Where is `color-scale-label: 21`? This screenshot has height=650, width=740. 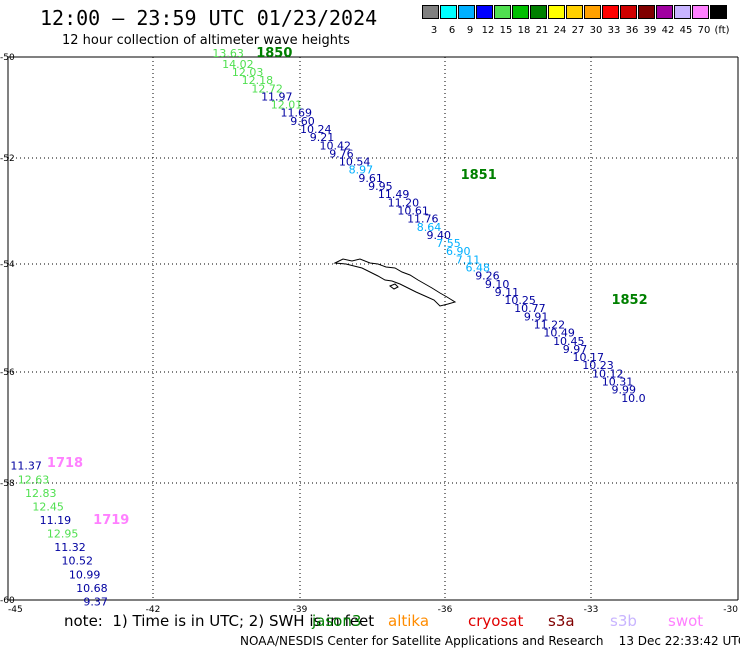
color-scale-label: 21 is located at coordinates (542, 30).